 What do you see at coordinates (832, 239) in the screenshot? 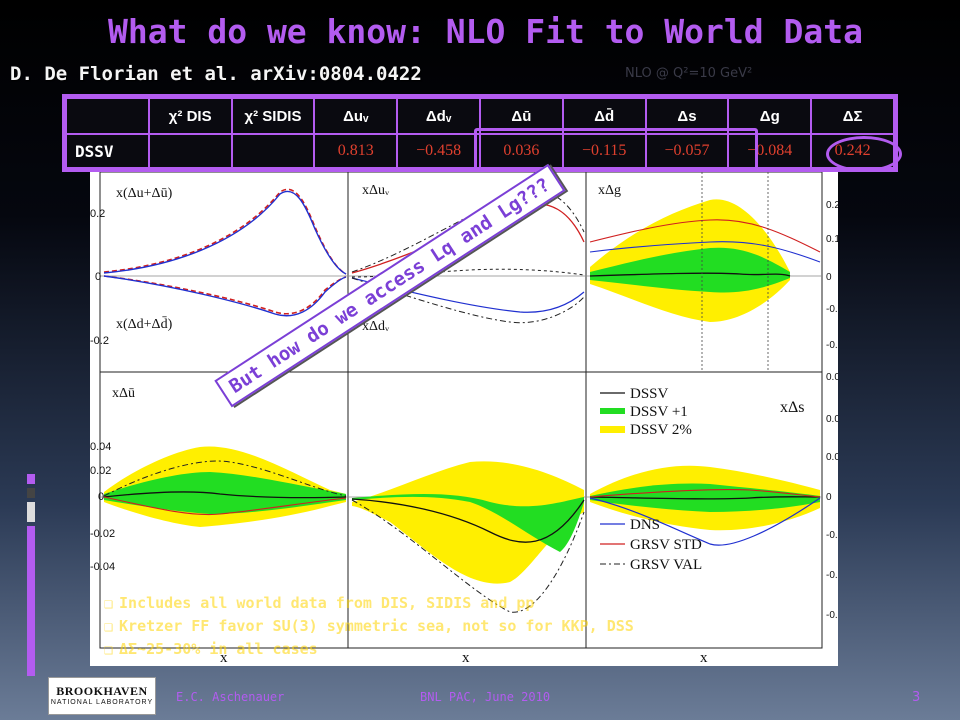
I see `y-tick: 0.1` at bounding box center [832, 239].